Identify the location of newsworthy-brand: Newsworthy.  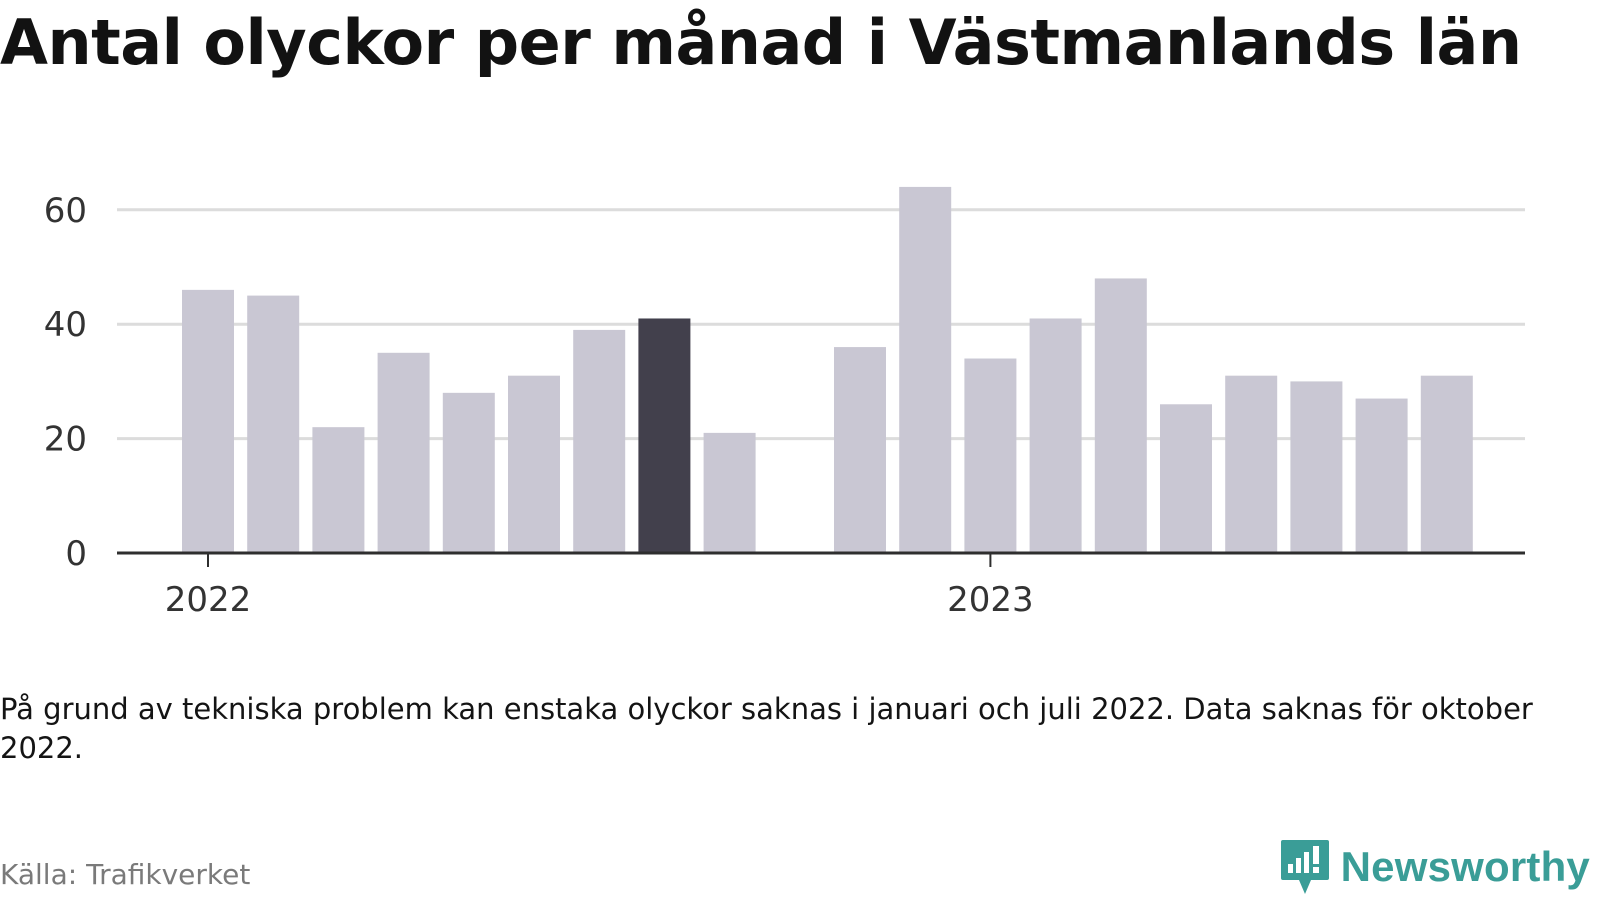
(1434, 867).